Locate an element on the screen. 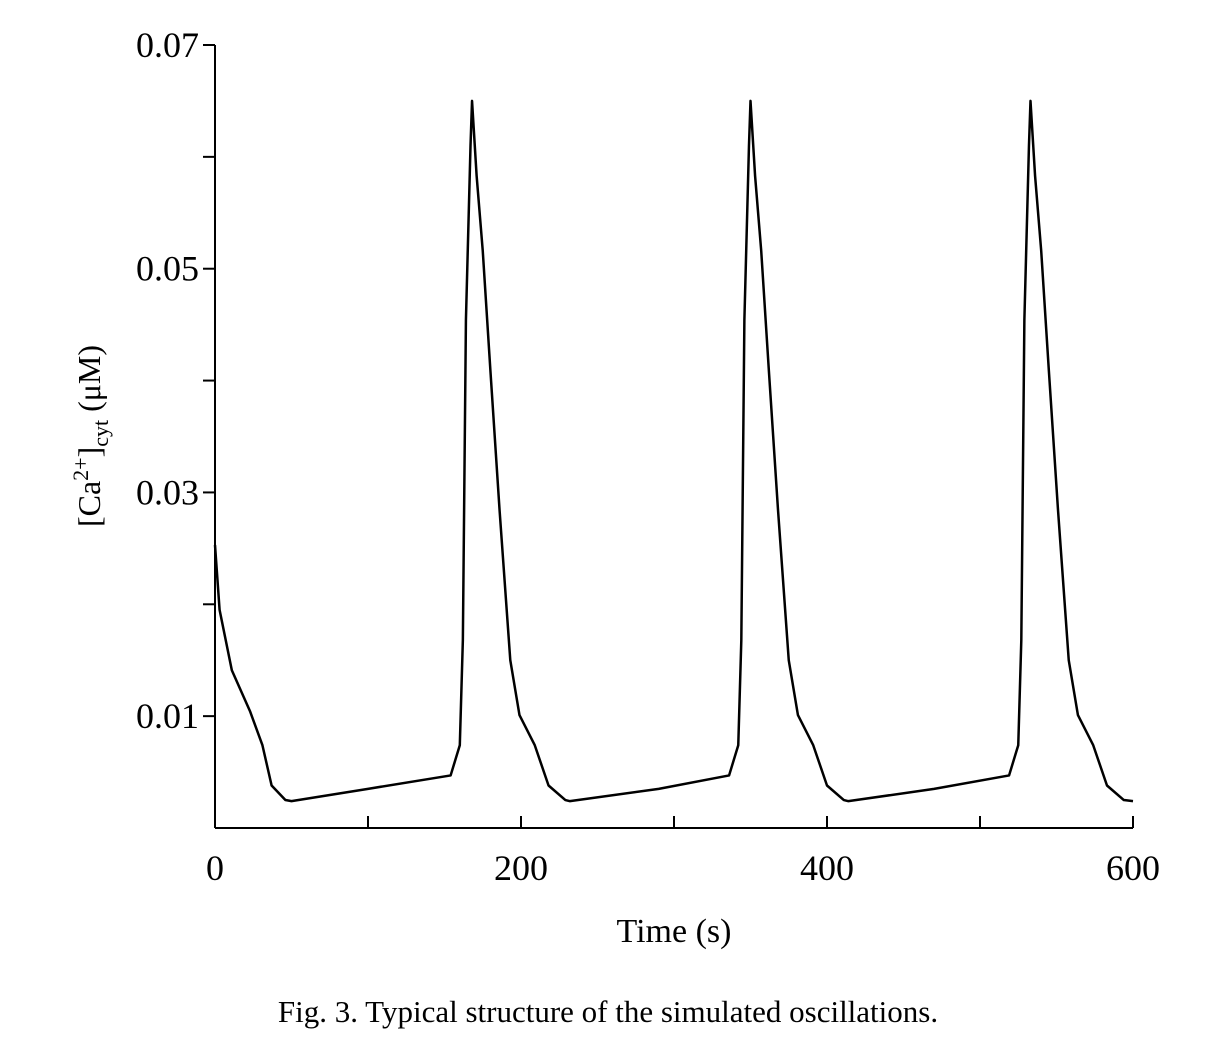 The height and width of the screenshot is (1048, 1216). x-tick-label: 200 is located at coordinates (521, 868).